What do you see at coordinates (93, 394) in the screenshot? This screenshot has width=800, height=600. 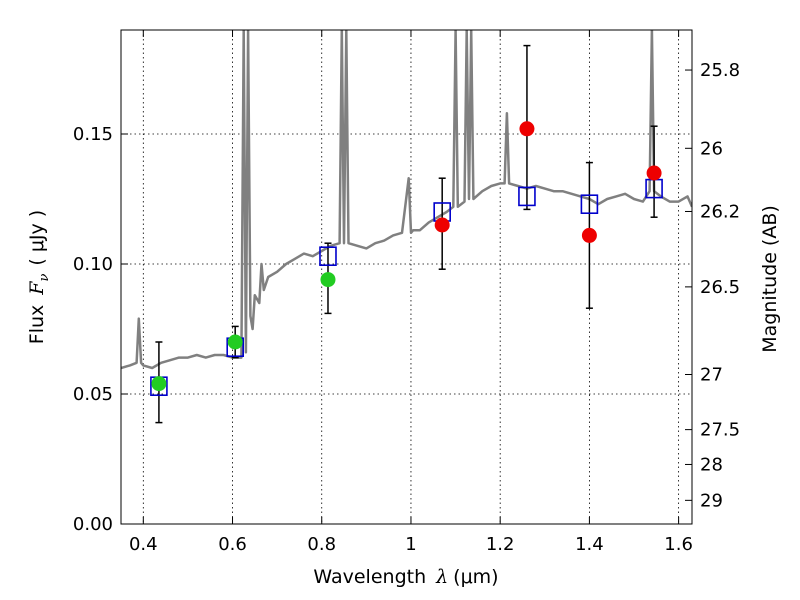 I see `y-tick-label: 0.05` at bounding box center [93, 394].